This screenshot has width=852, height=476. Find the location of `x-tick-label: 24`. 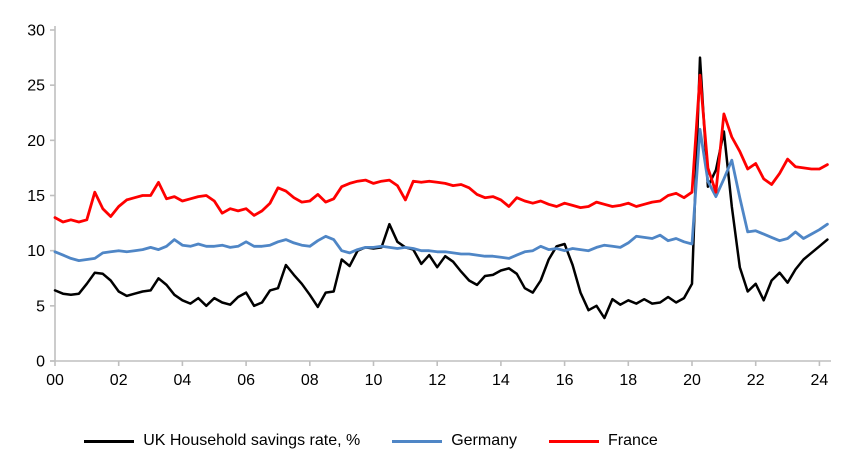

x-tick-label: 24 is located at coordinates (820, 380).